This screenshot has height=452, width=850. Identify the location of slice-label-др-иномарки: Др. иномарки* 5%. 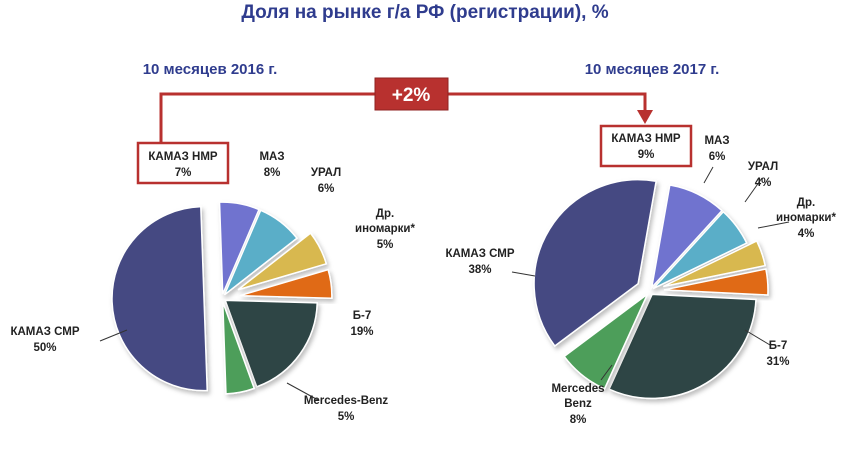
(385, 229).